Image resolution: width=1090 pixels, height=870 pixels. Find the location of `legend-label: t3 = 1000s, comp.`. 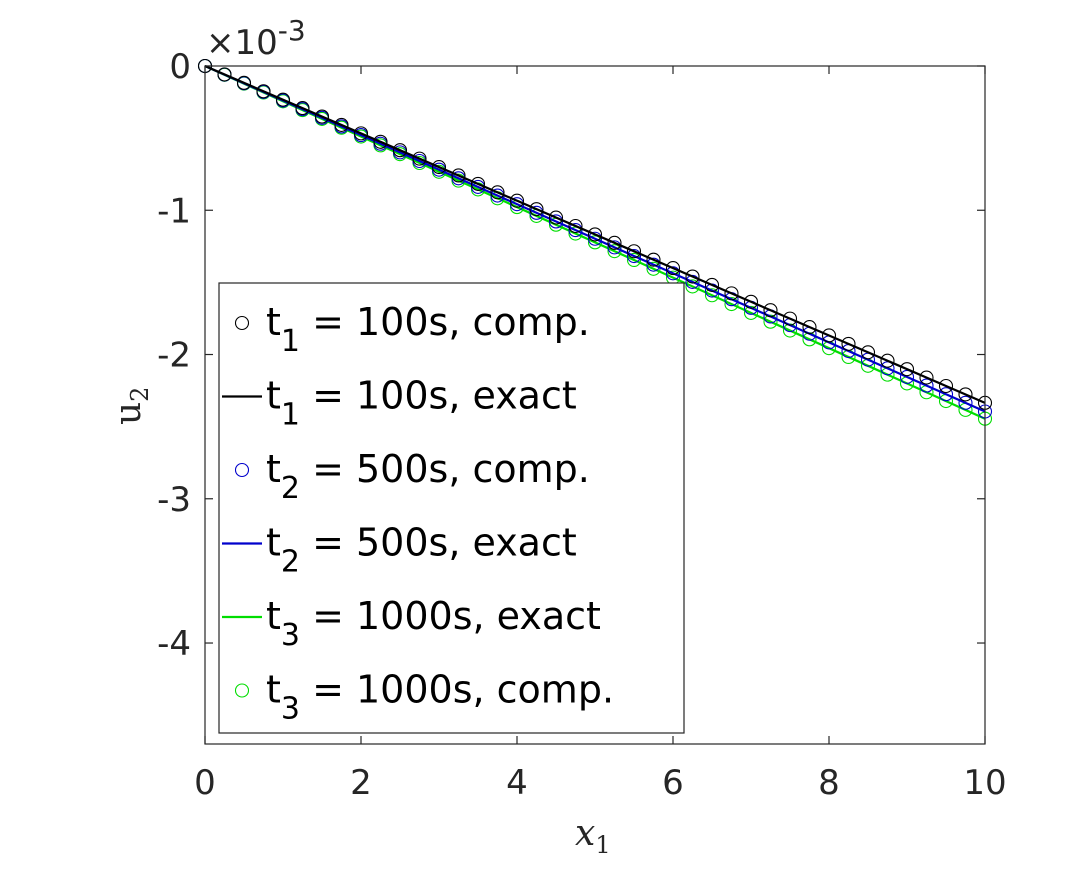

legend-label: t3 = 1000s, comp. is located at coordinates (440, 697).